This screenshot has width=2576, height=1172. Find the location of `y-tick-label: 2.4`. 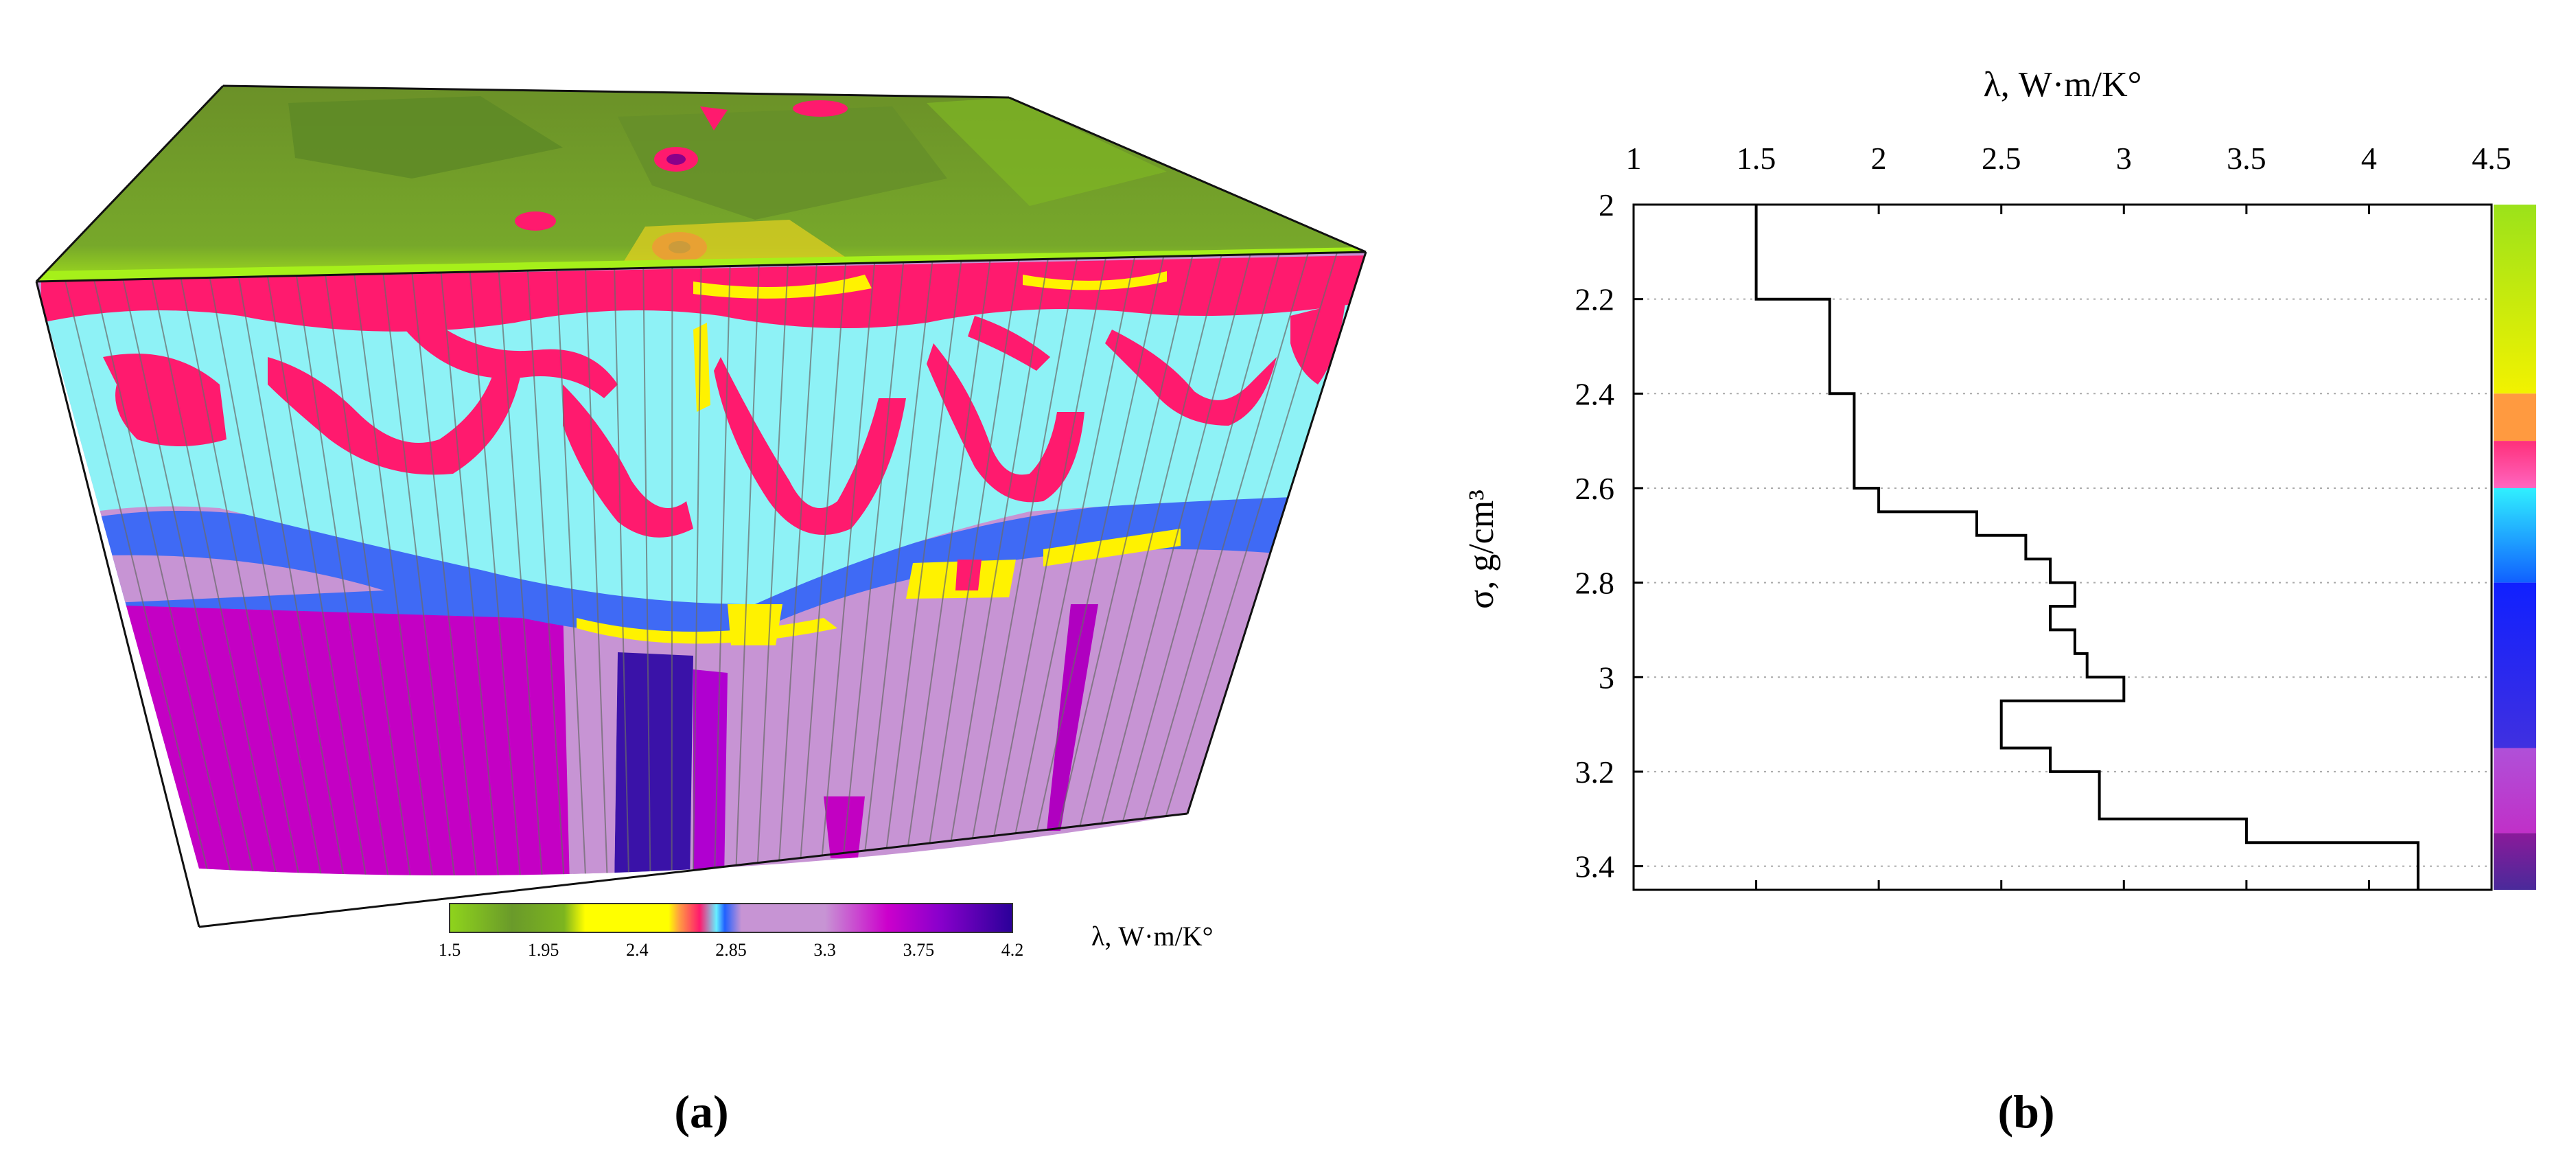

y-tick-label: 2.4 is located at coordinates (1595, 394).